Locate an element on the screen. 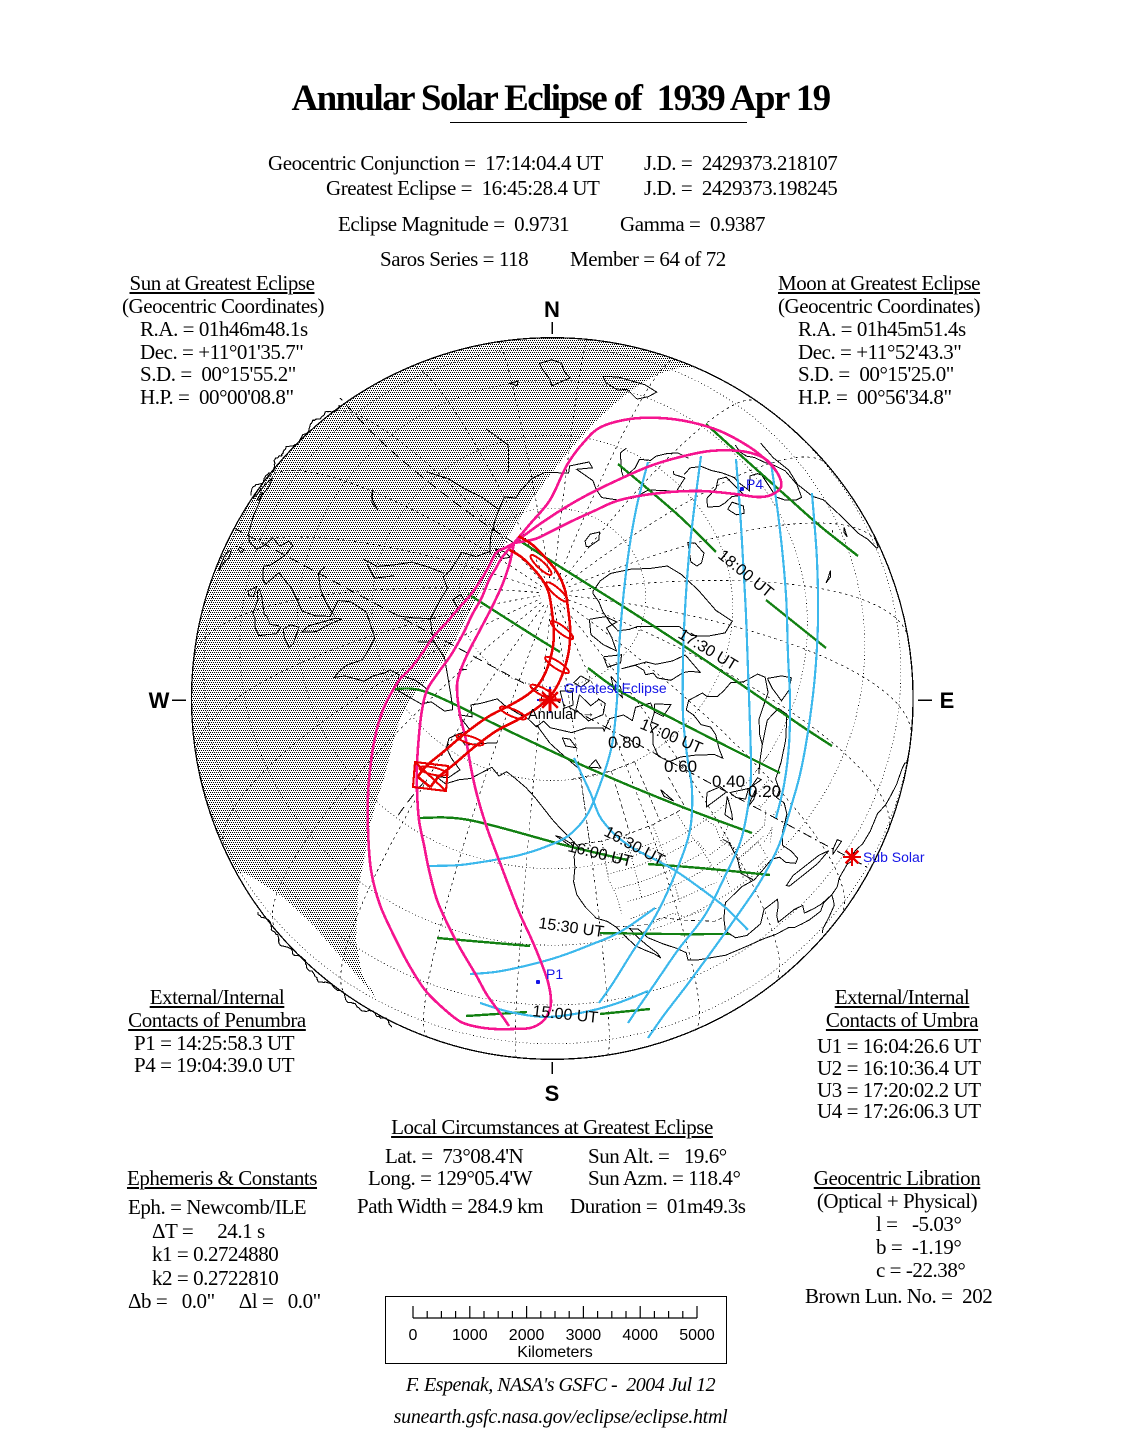 Image resolution: width=1121 pixels, height=1452 pixels. svg-text: 5000 is located at coordinates (697, 1335).